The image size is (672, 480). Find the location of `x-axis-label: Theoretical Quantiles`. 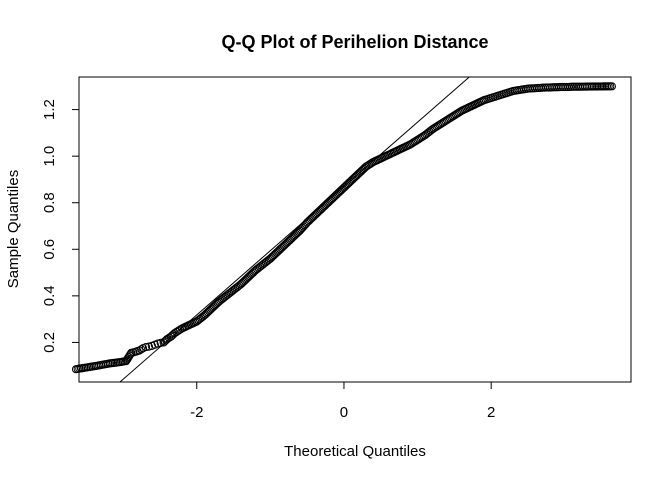

x-axis-label: Theoretical Quantiles is located at coordinates (355, 451).